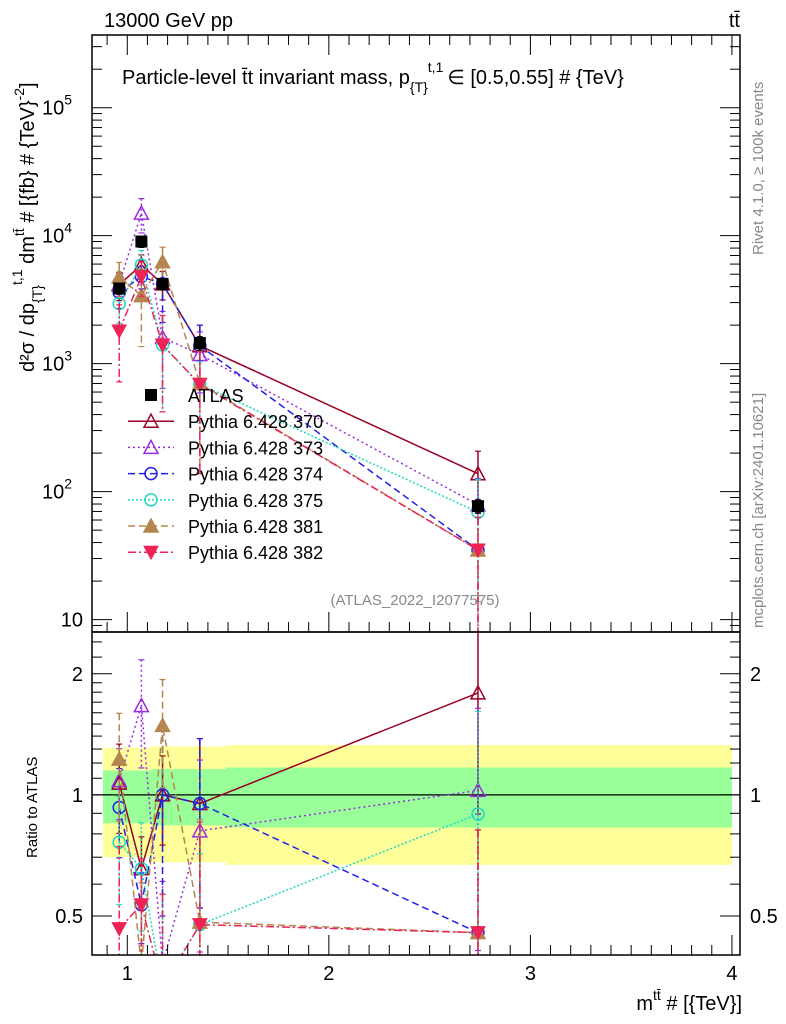 Image resolution: width=786 pixels, height=1024 pixels. I want to click on y-tick-label: 10², so click(57, 490).